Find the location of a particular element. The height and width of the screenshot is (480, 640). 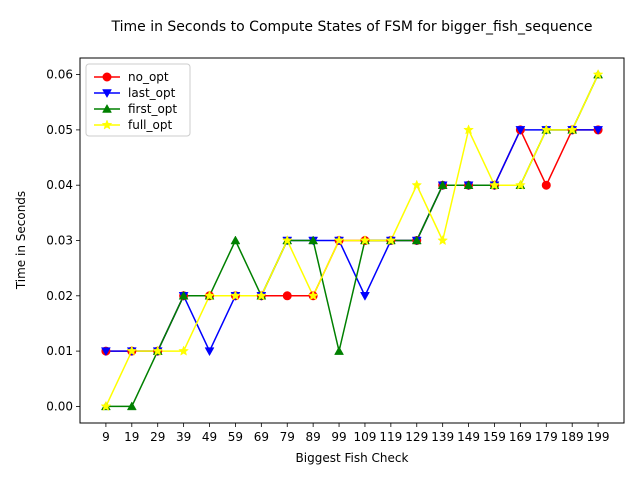

x-tick-label: 139 is located at coordinates (442, 437).